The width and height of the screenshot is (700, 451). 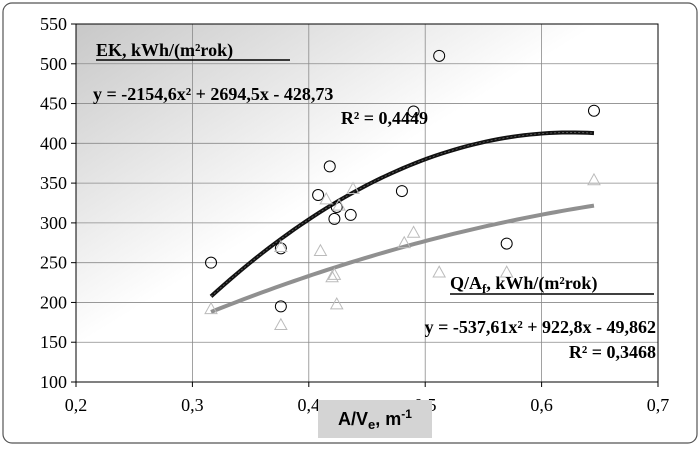 I want to click on series1-equation: y = -2154,6x² + 2694,5x - 428,73, so click(x=213, y=94).